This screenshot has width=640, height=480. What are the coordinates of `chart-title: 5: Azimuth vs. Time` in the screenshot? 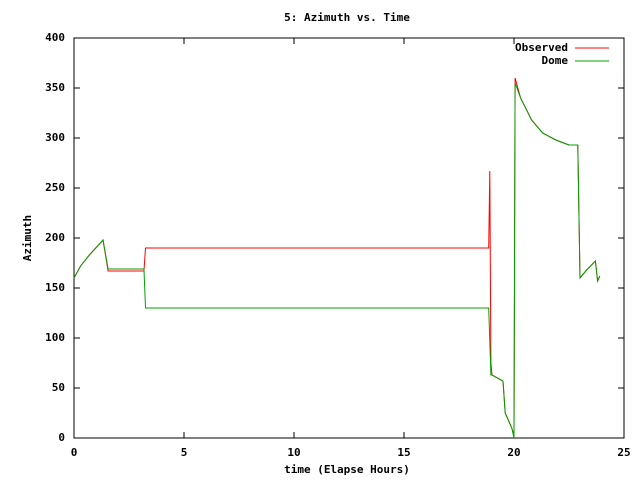 It's located at (347, 17).